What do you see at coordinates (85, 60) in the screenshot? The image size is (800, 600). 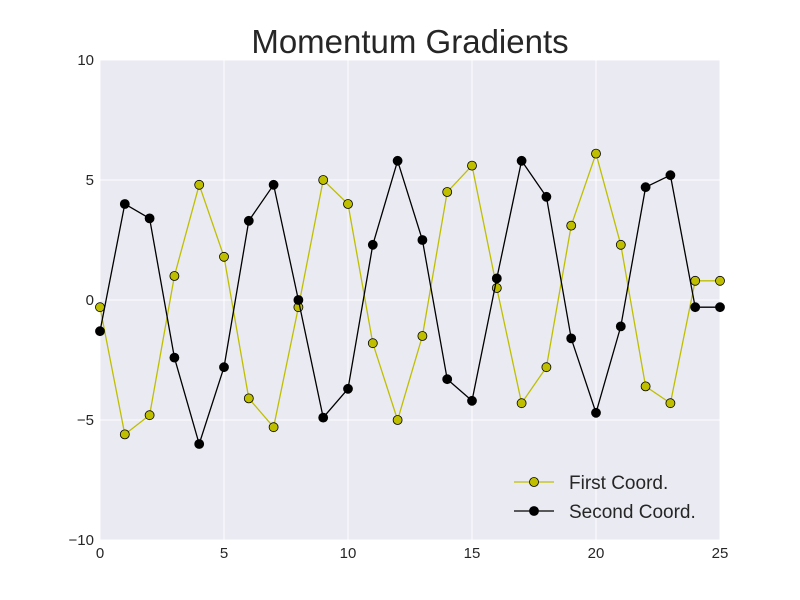 I see `y-tick-label: 10` at bounding box center [85, 60].